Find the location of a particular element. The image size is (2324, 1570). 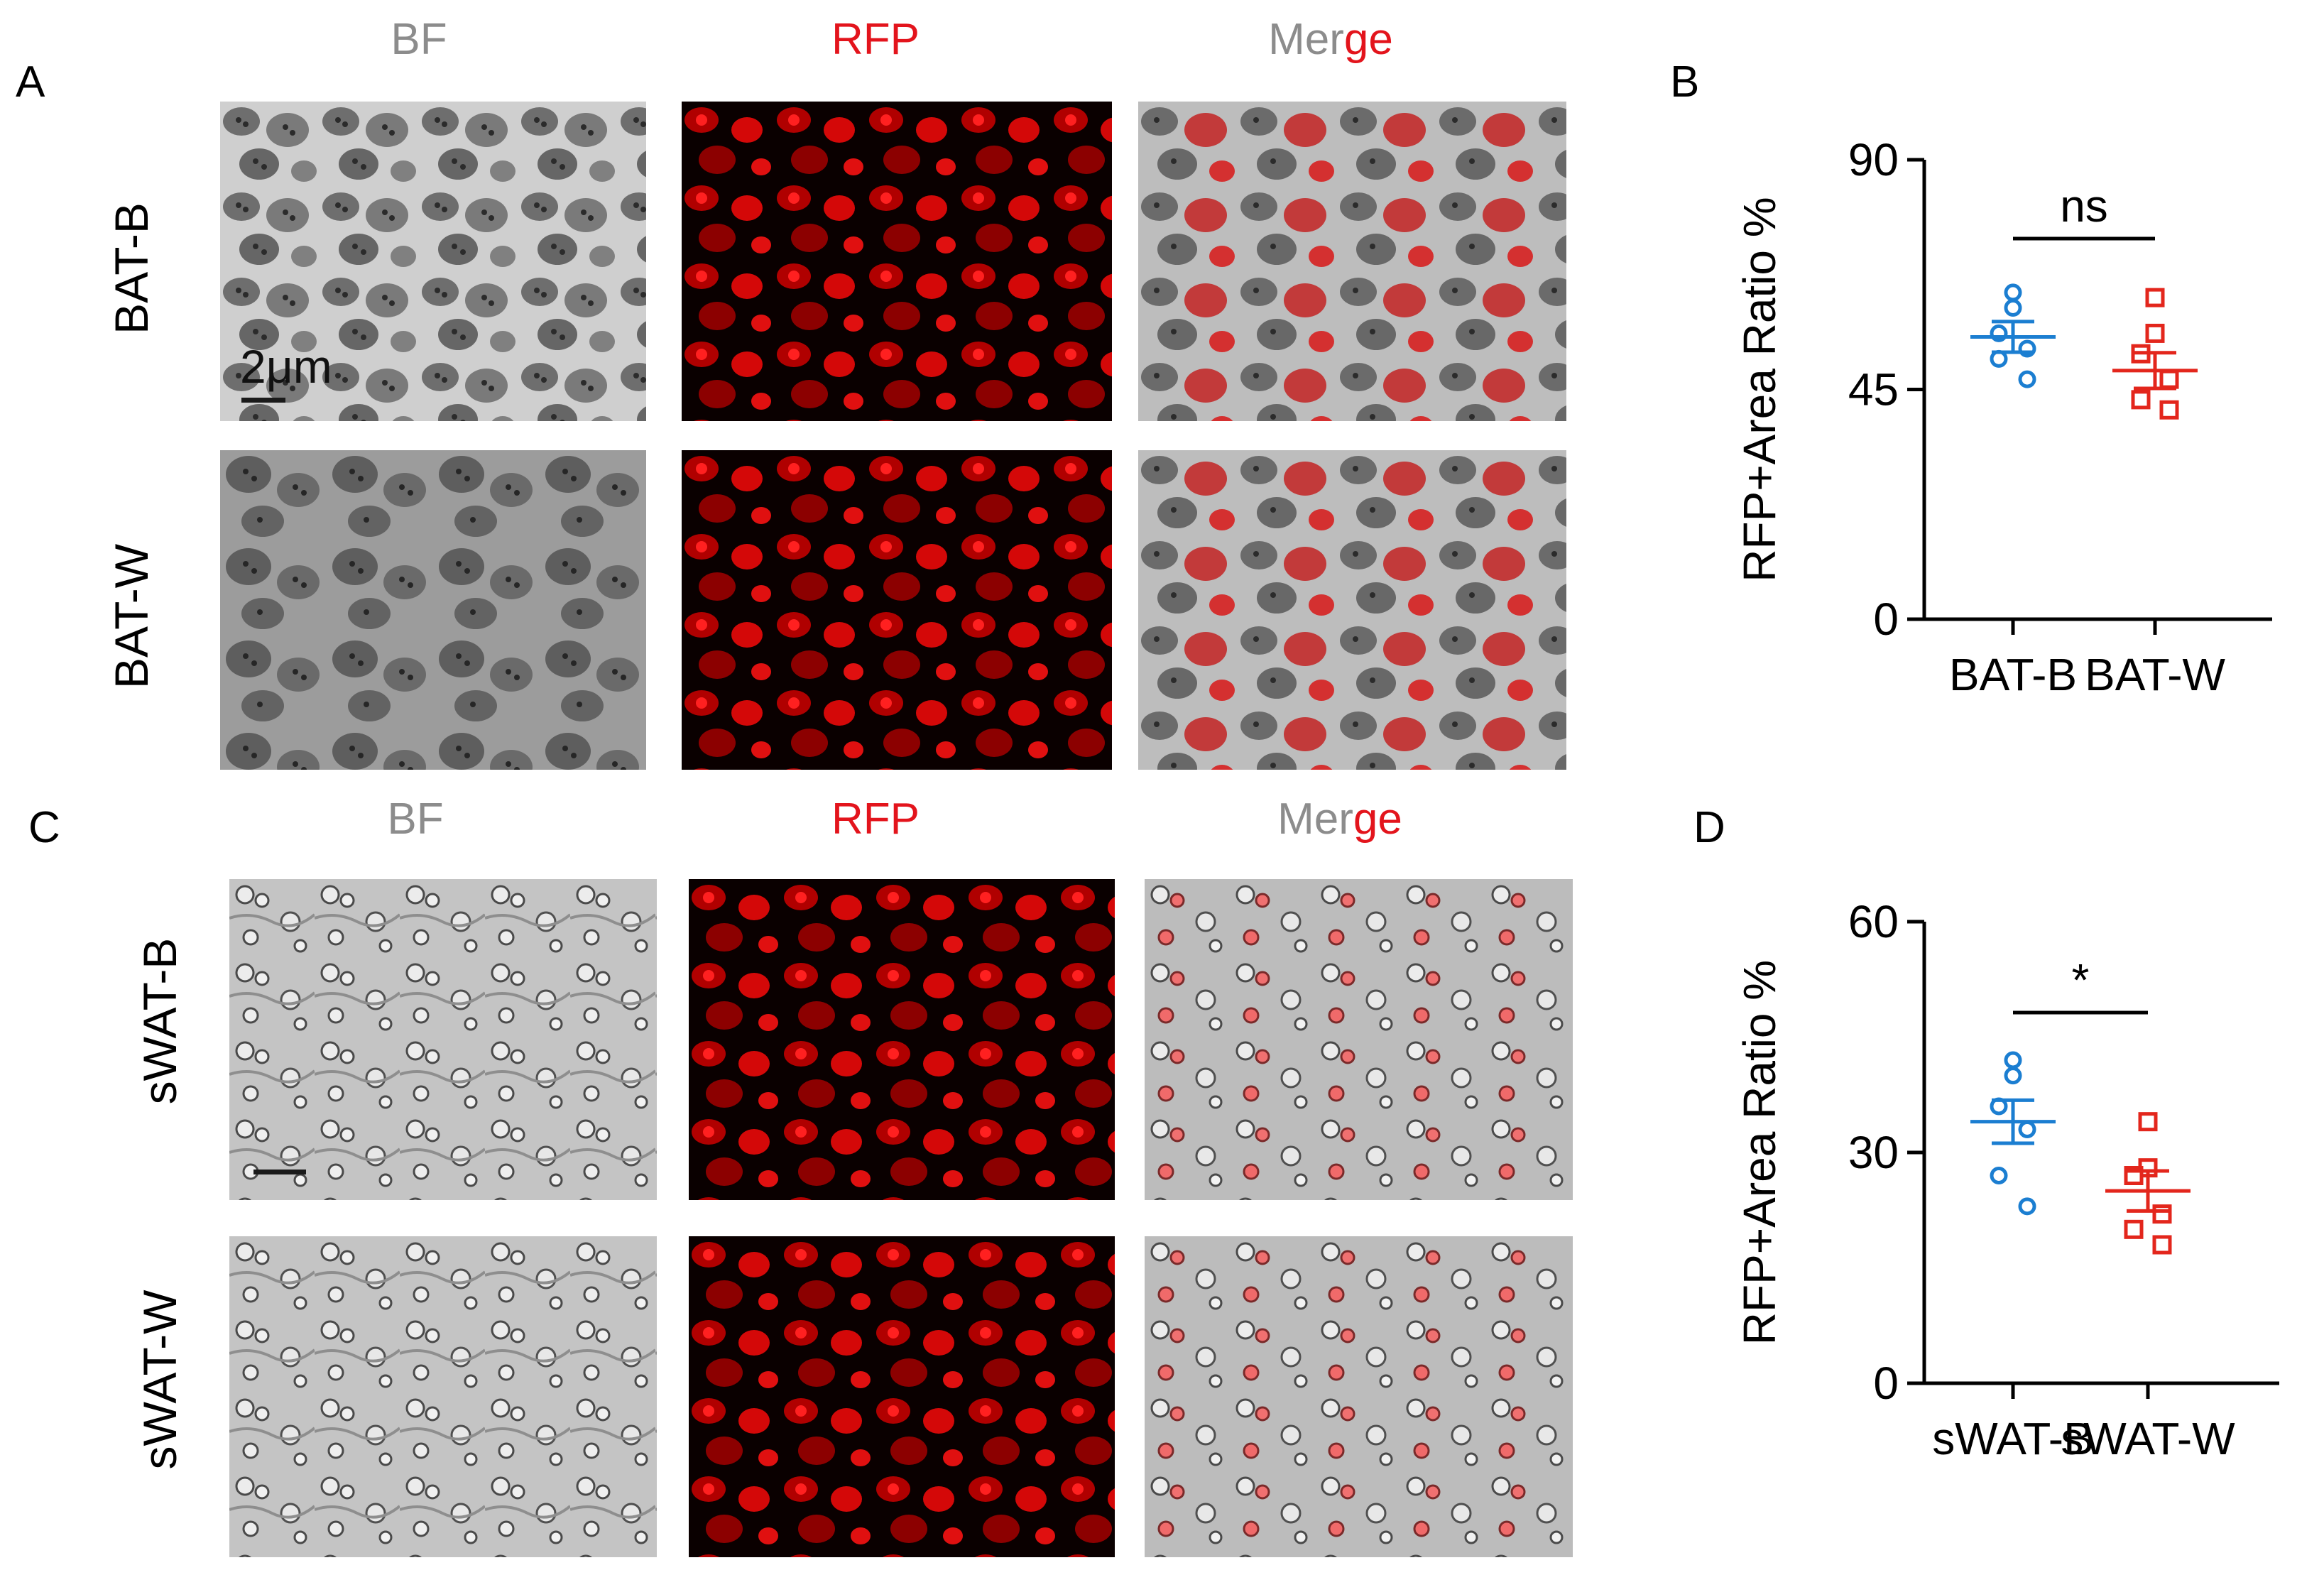

significance-label: * is located at coordinates (2081, 979).